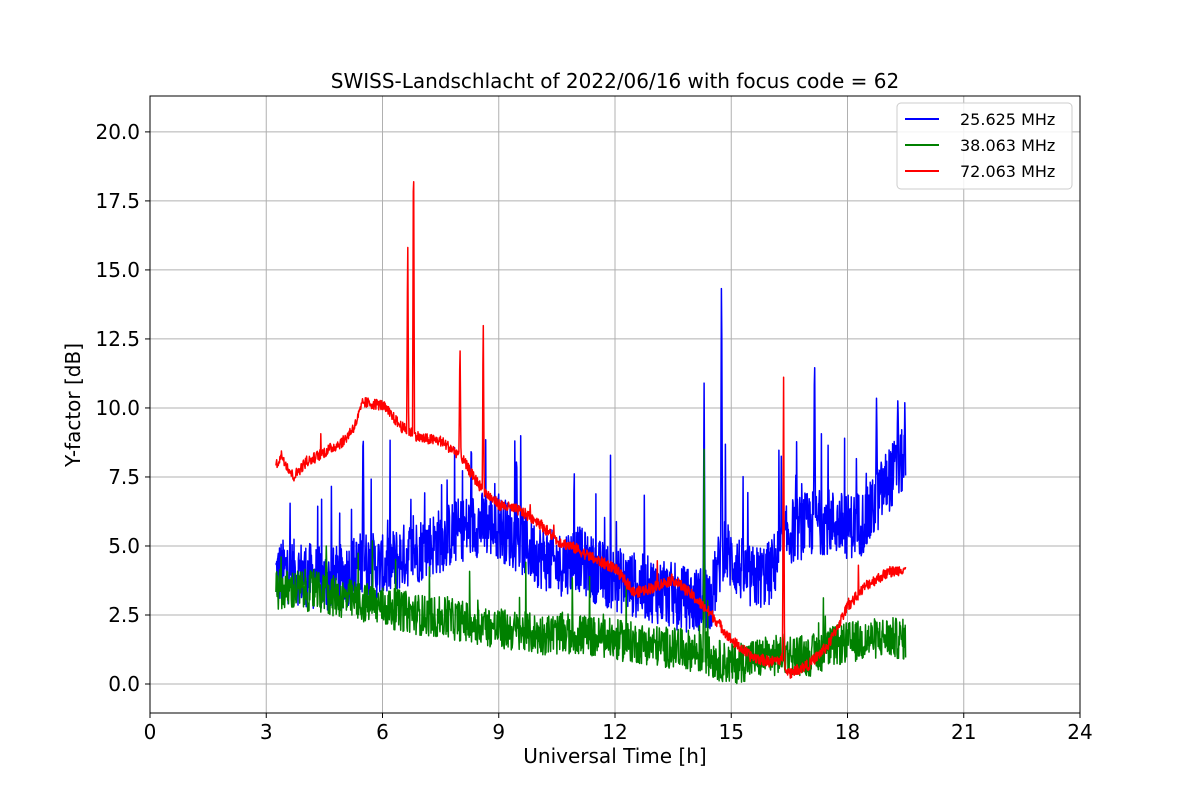 Image resolution: width=1200 pixels, height=800 pixels. Describe the element at coordinates (614, 732) in the screenshot. I see `x-tick-label: 12` at that location.